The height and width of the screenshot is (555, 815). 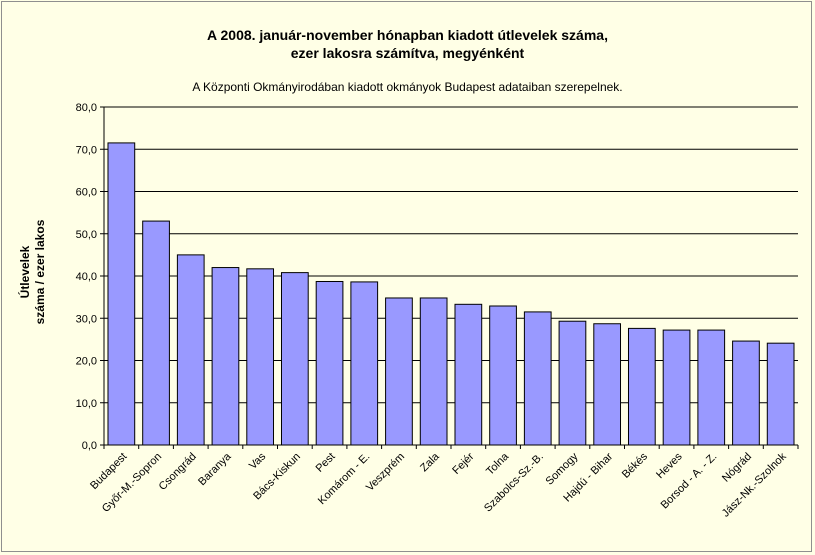 What do you see at coordinates (86, 235) in the screenshot?
I see `y-tick-label: 50,0` at bounding box center [86, 235].